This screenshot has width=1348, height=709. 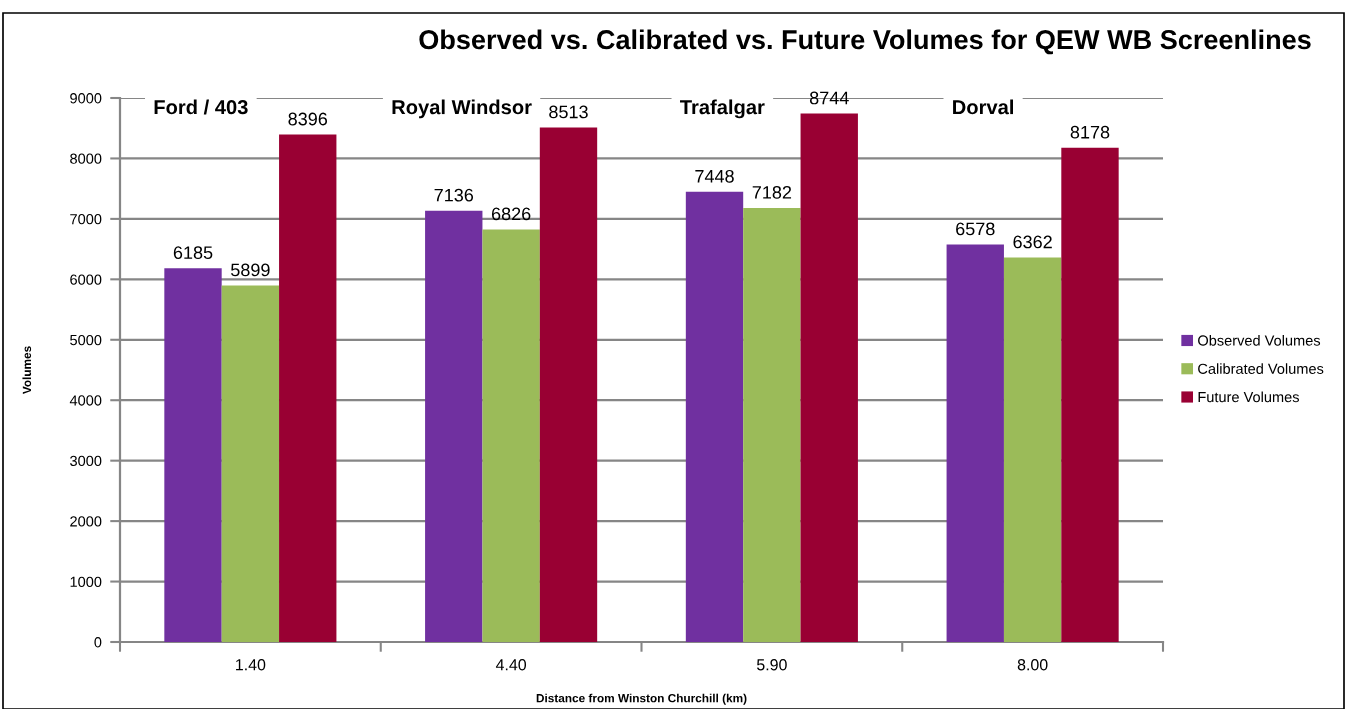 I want to click on x-tick-label: 1.40, so click(x=251, y=665).